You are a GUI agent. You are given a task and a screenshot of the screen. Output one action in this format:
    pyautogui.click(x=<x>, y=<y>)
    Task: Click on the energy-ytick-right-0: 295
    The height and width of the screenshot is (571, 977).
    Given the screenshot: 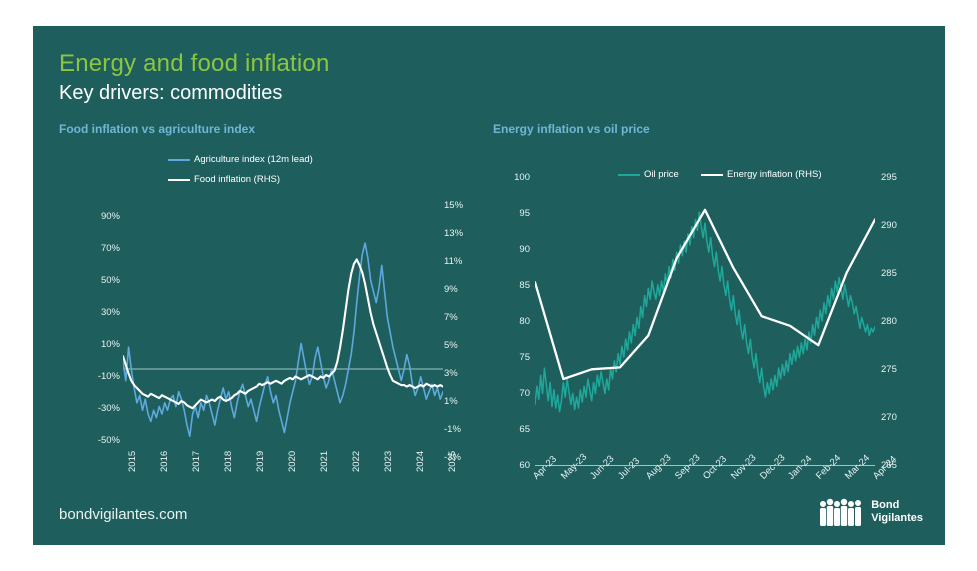 What is the action you would take?
    pyautogui.click(x=889, y=177)
    